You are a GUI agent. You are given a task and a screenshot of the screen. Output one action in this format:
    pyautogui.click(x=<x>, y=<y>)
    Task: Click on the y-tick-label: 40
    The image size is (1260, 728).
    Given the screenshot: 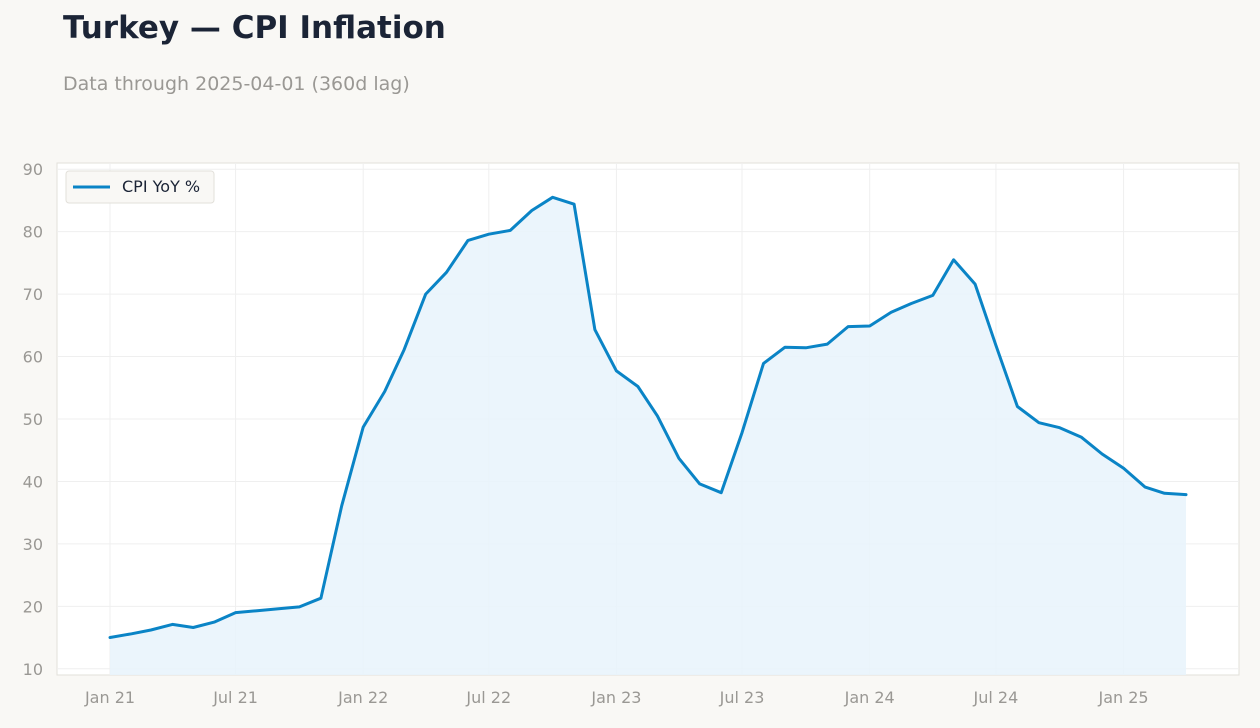 What is the action you would take?
    pyautogui.click(x=33, y=481)
    